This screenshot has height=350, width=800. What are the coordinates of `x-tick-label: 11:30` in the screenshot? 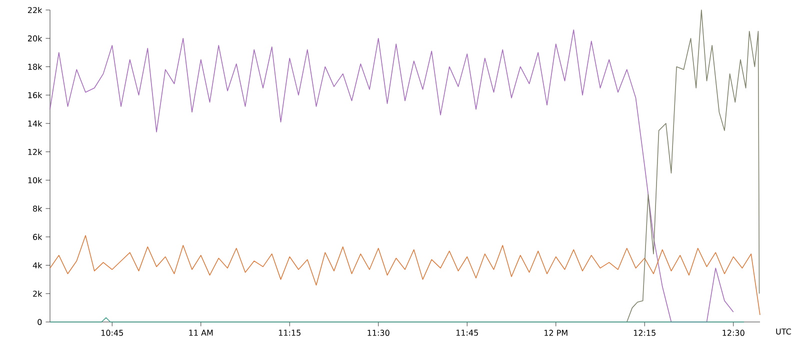 It's located at (379, 333).